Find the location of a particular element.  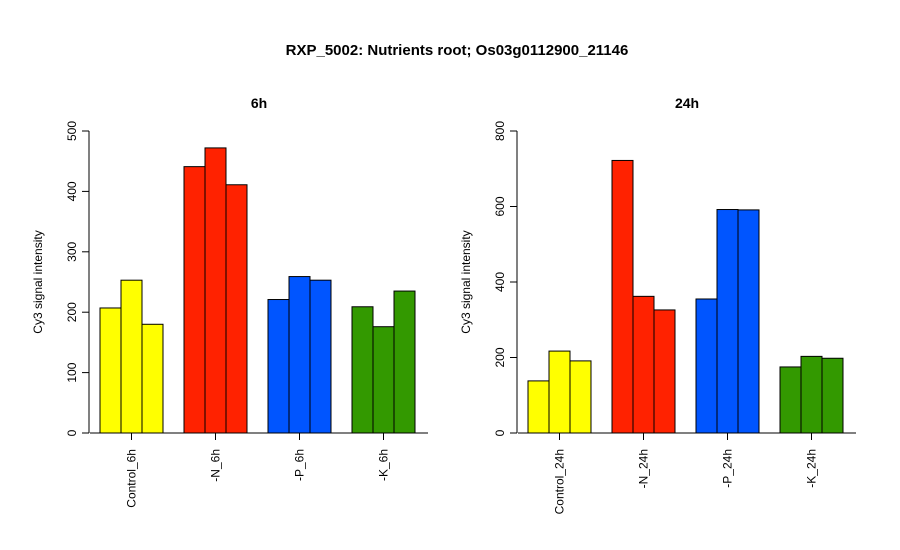

bar-k6h-rep2 is located at coordinates (383, 380).